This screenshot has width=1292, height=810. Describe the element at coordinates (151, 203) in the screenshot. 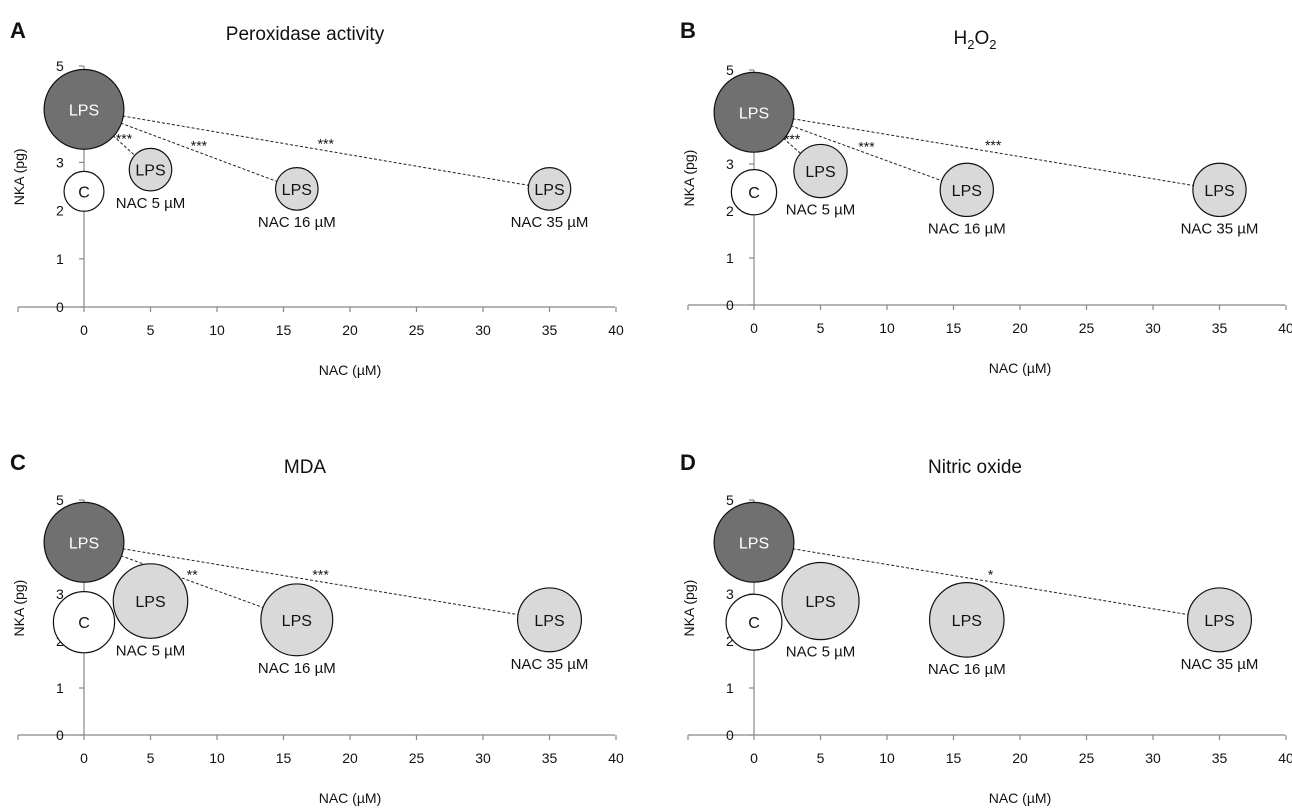

I see `panel-a-condition-label: NAC 5 µM` at that location.